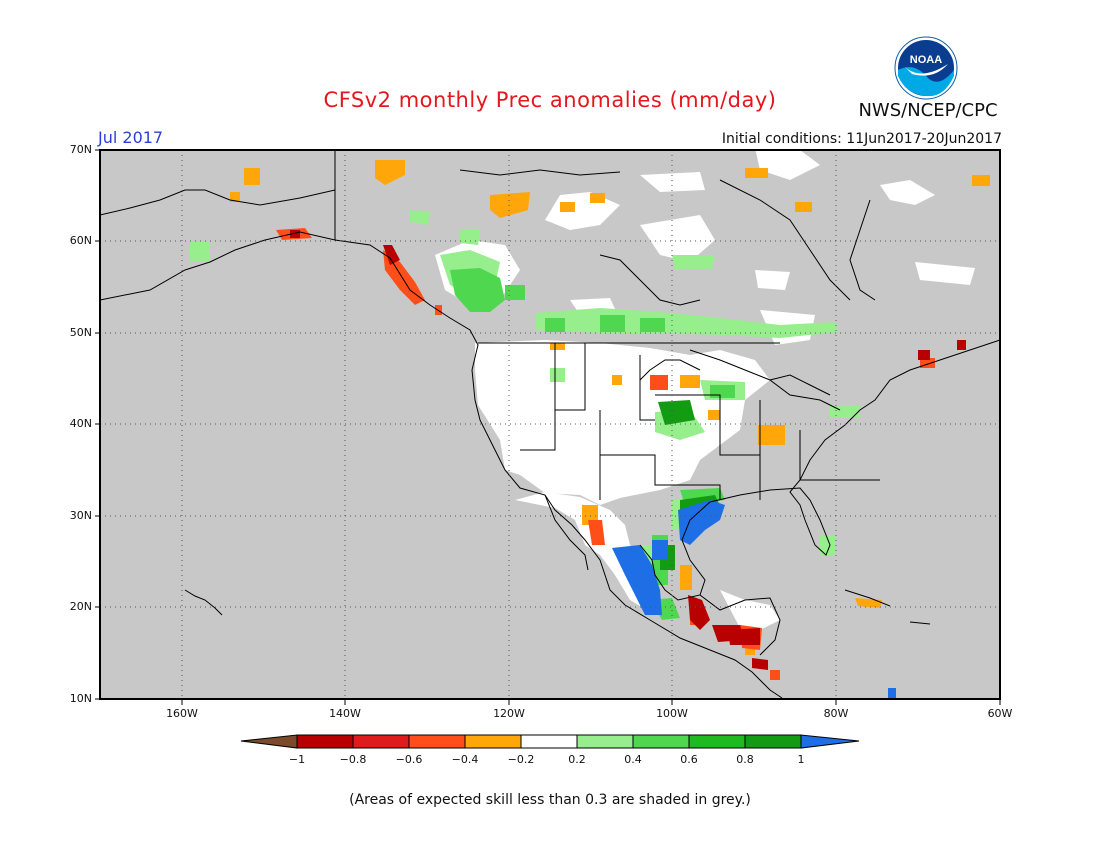 The width and height of the screenshot is (1100, 850). Describe the element at coordinates (182, 713) in the screenshot. I see `lon-label-160w: 160W` at that location.